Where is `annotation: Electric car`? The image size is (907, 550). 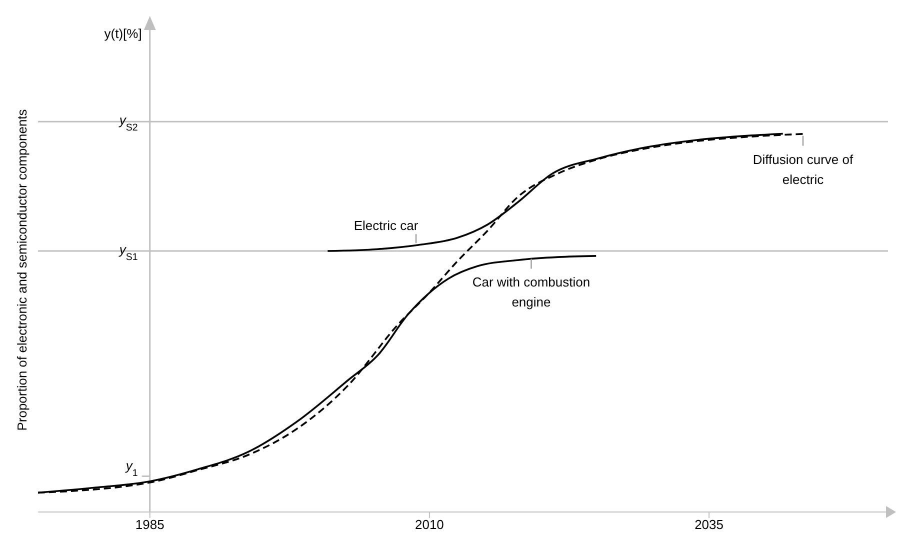 annotation: Electric car is located at coordinates (386, 226).